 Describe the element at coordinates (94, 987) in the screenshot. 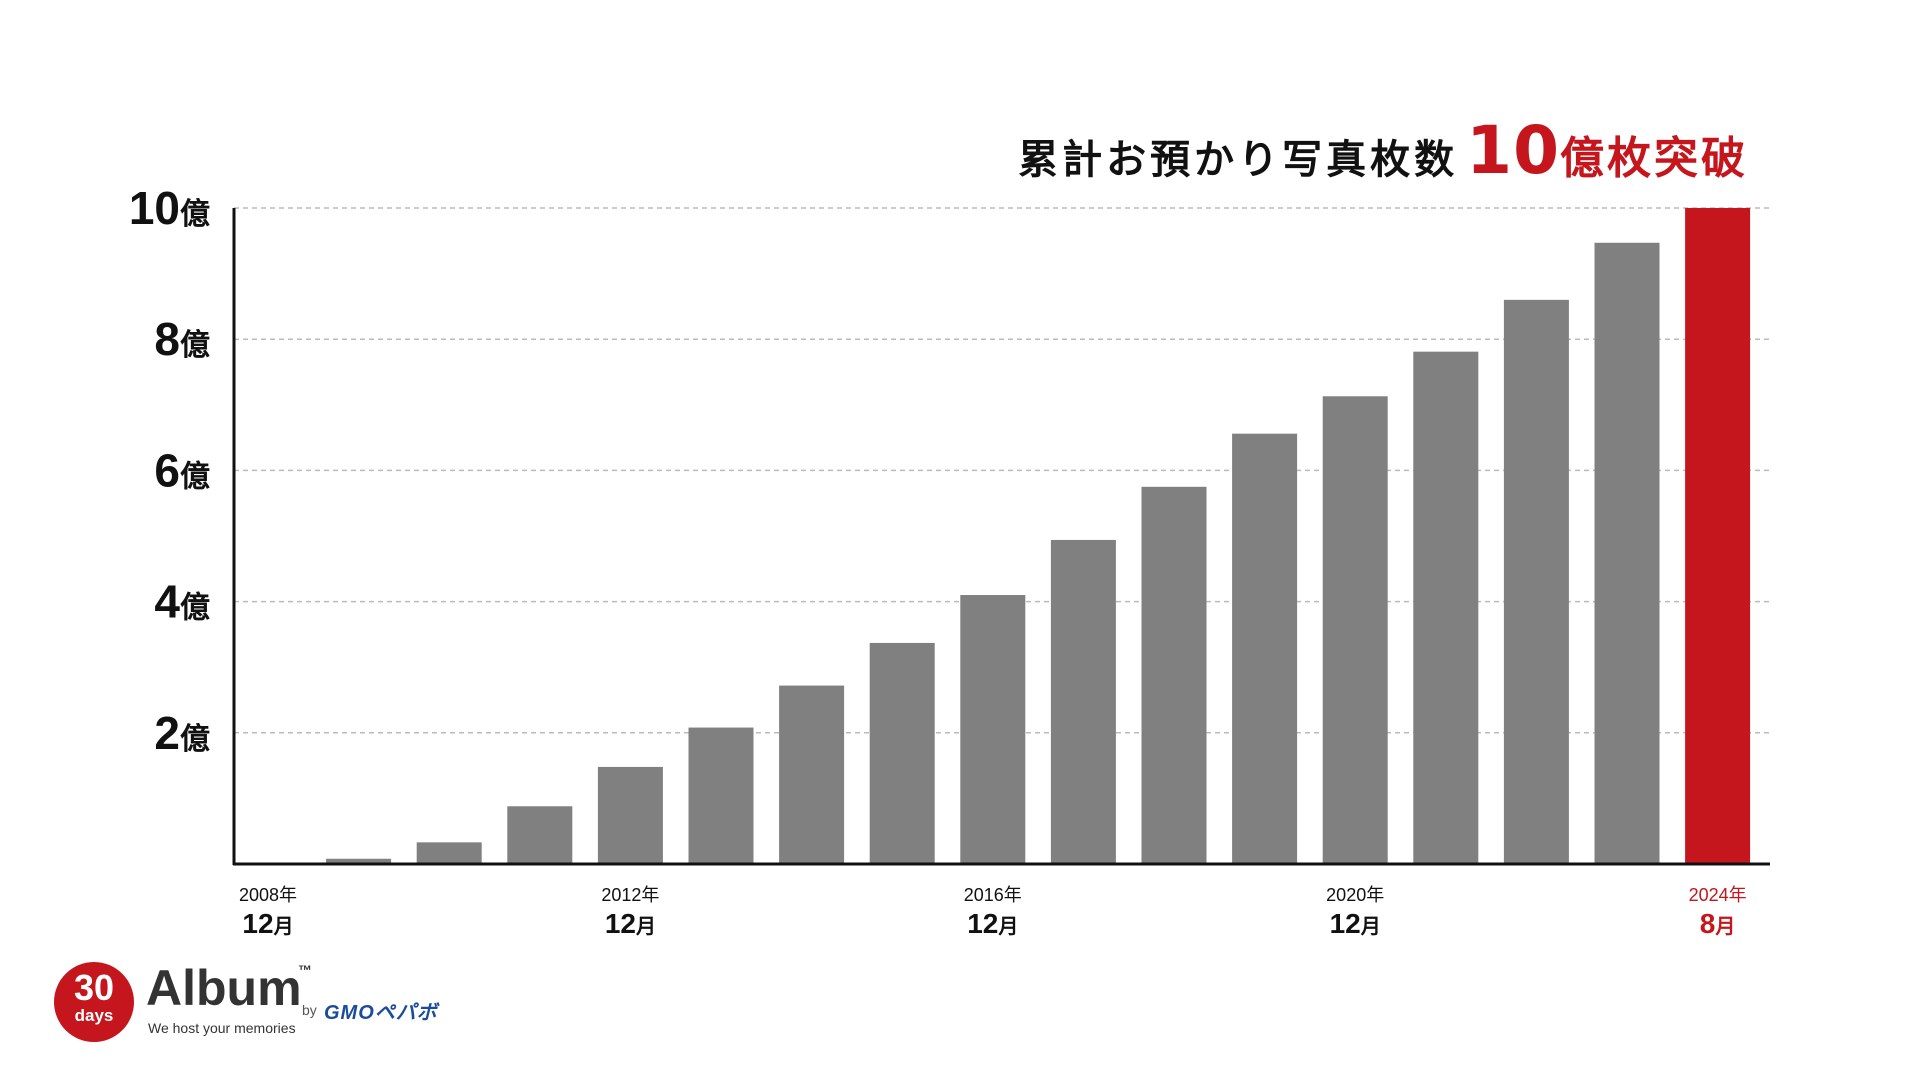

I see `logo-badge-number: 30` at that location.